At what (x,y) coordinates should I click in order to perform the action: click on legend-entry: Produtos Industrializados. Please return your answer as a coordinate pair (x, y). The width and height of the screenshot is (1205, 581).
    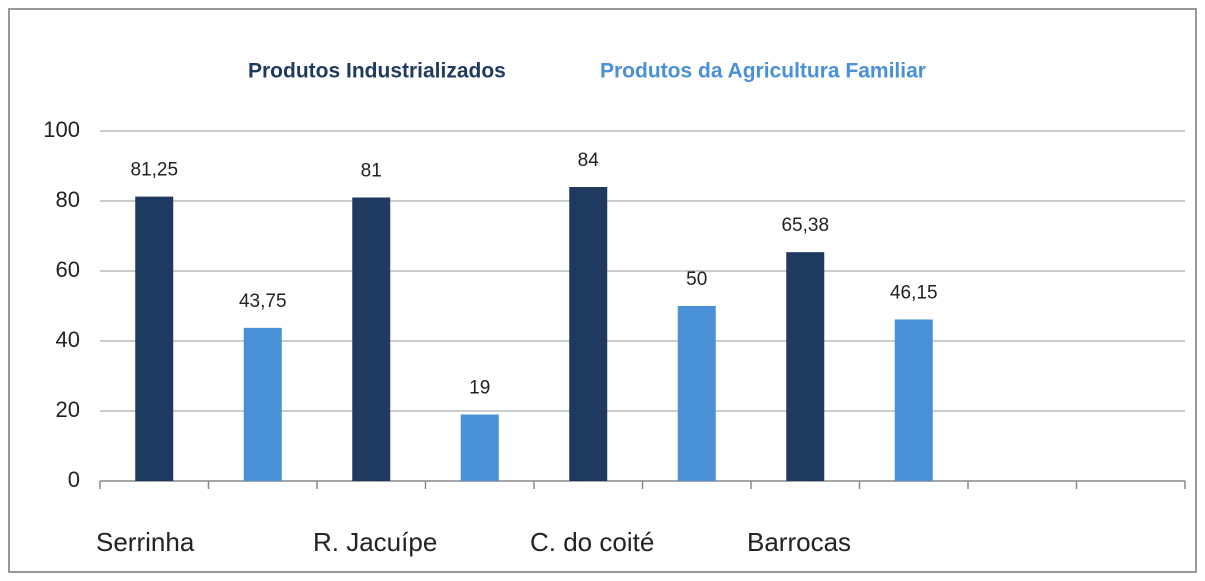
    Looking at the image, I should click on (377, 71).